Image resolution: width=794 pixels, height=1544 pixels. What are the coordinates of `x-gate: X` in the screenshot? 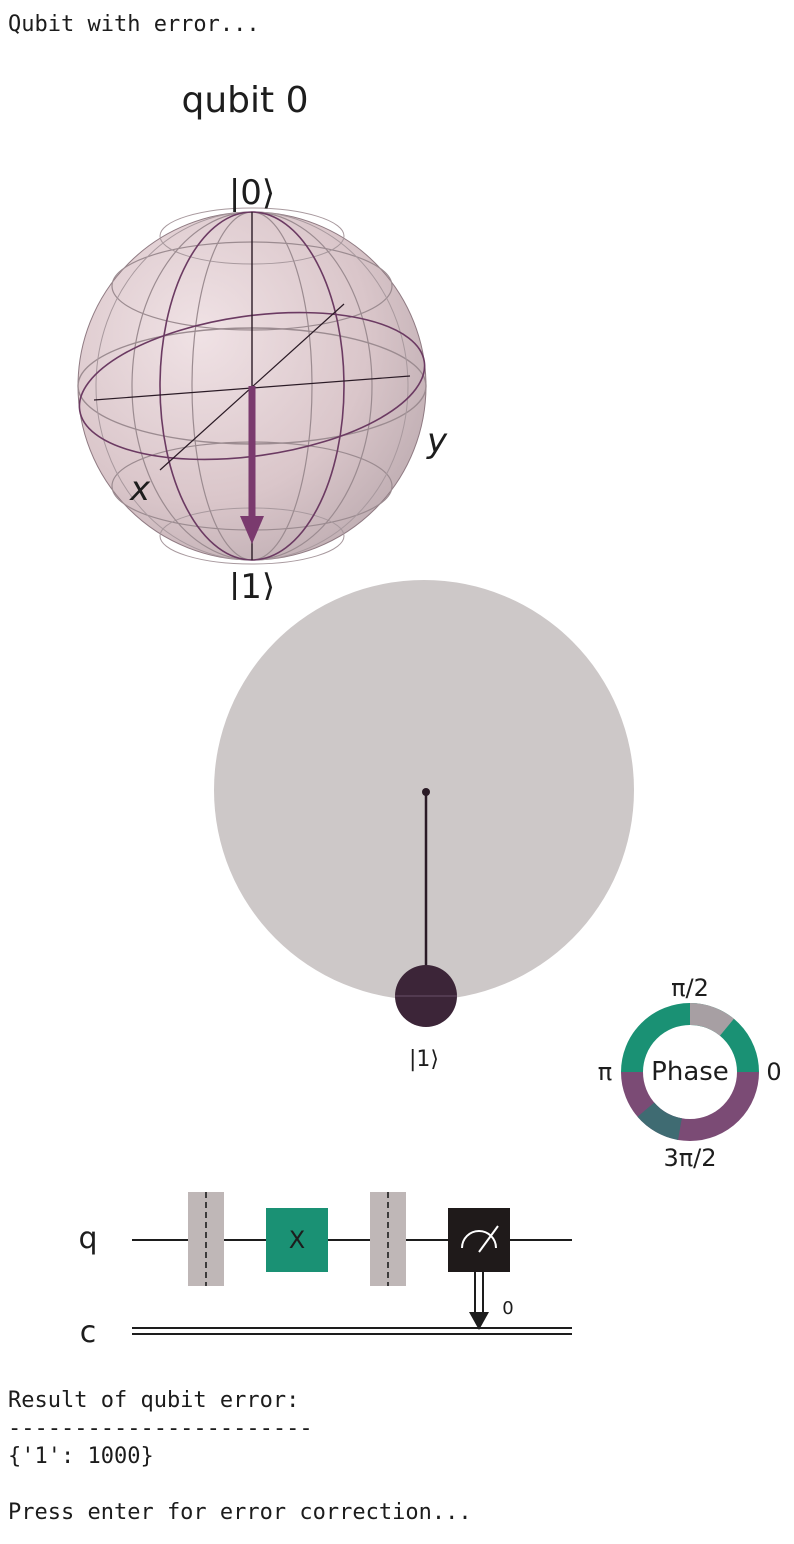 It's located at (297, 1240).